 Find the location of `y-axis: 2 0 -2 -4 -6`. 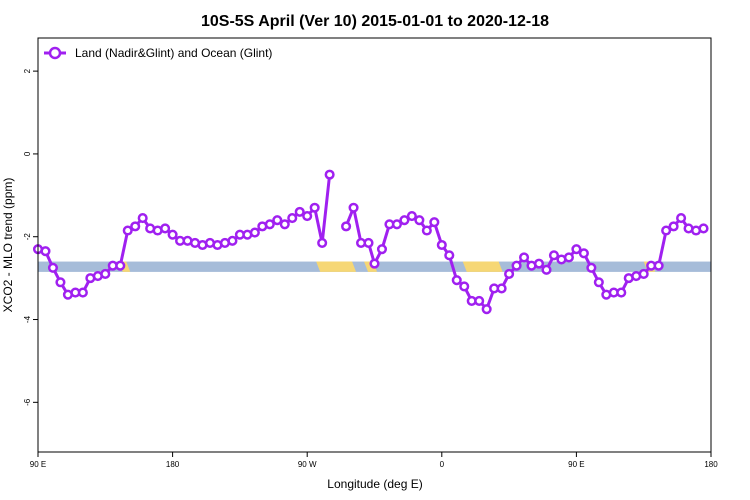

y-axis: 2 0 -2 -4 -6 is located at coordinates (30, 237).